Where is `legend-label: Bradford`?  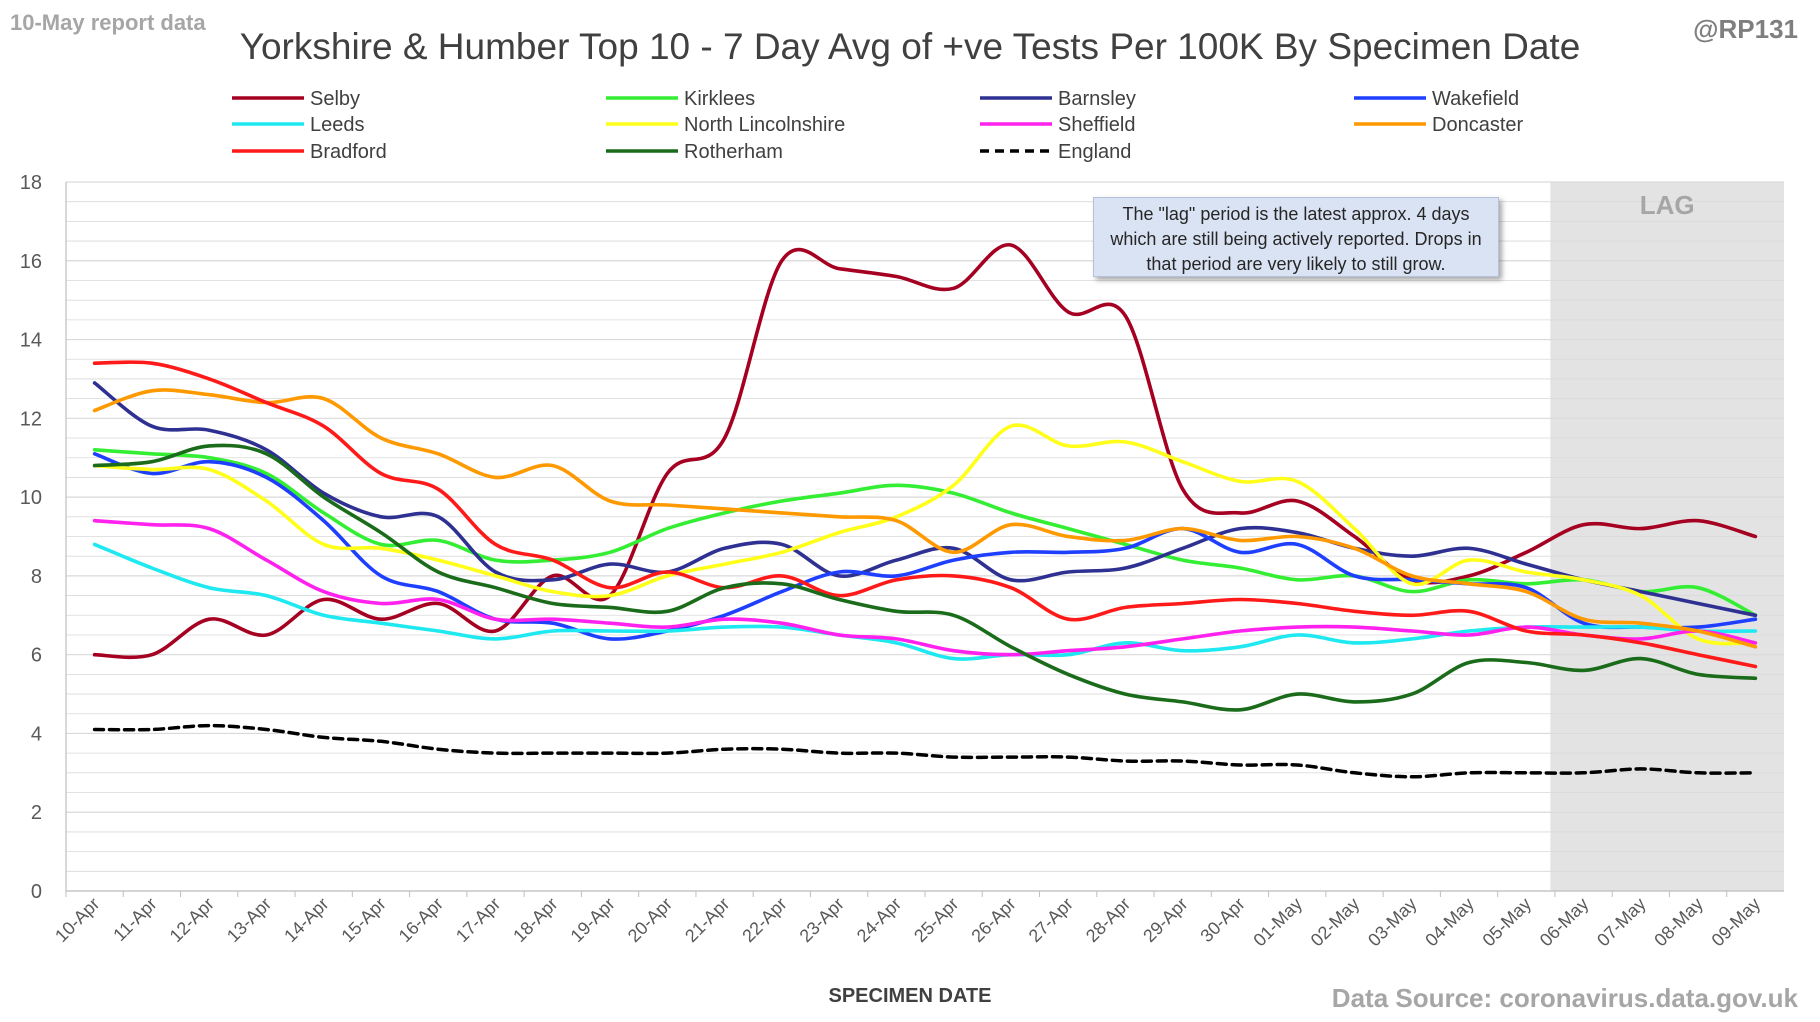 legend-label: Bradford is located at coordinates (348, 152).